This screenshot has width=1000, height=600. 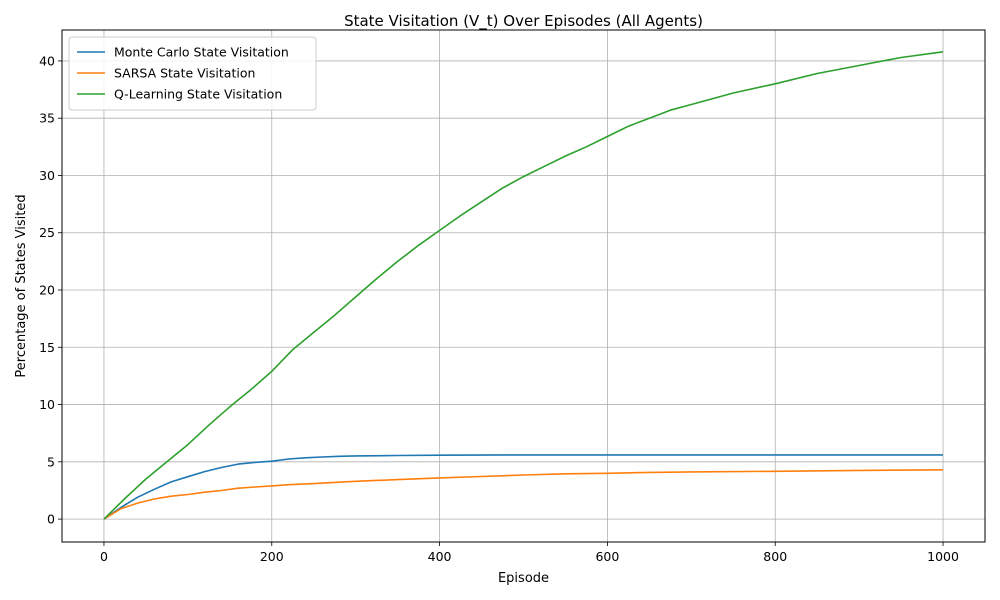 What do you see at coordinates (21, 285) in the screenshot?
I see `y-axis-label: Percentage of States Visited` at bounding box center [21, 285].